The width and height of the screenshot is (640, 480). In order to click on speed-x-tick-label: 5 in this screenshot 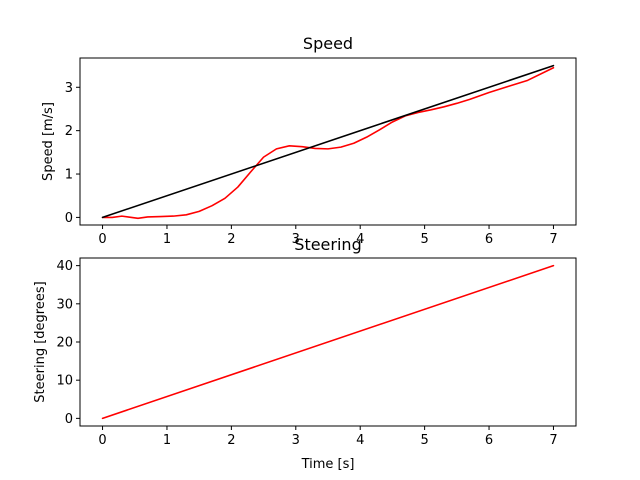, I will do `click(424, 239)`.